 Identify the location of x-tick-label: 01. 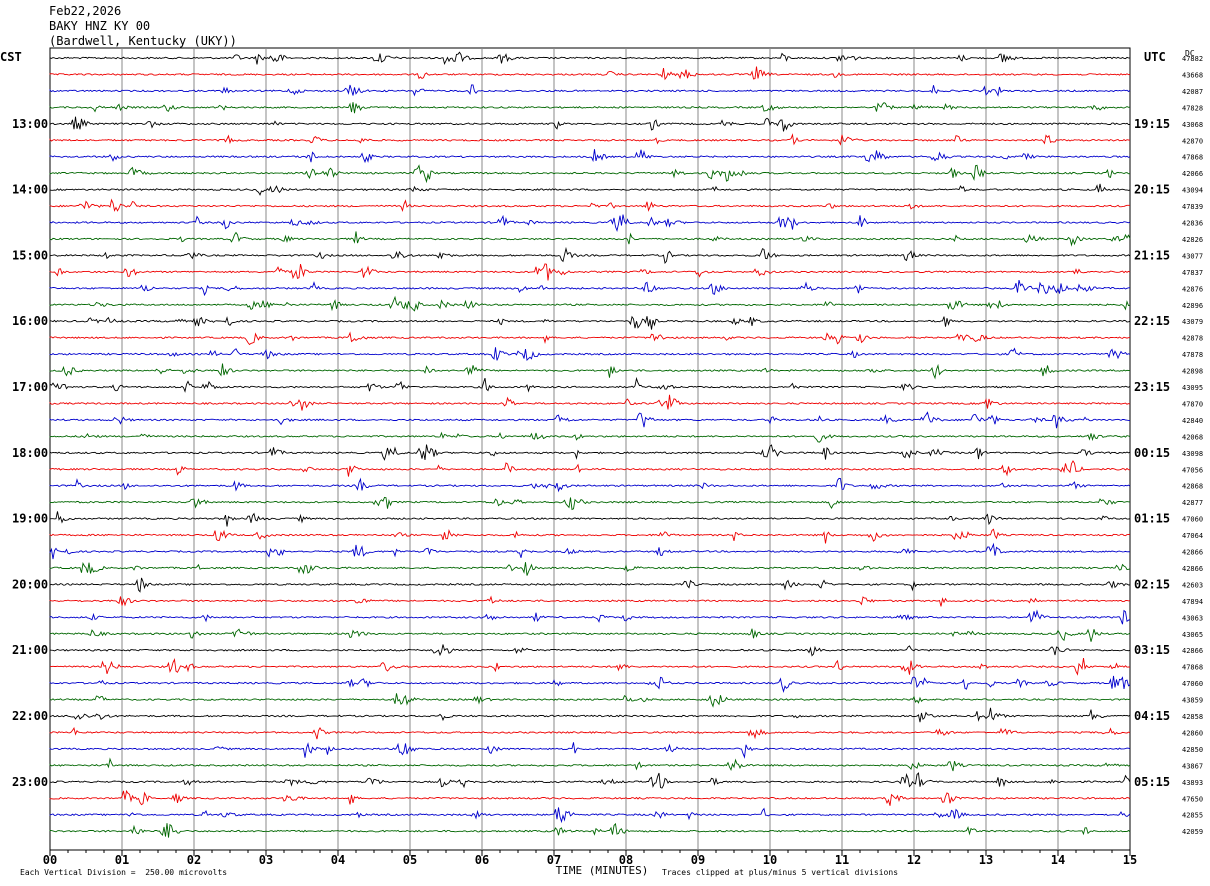
(122, 860).